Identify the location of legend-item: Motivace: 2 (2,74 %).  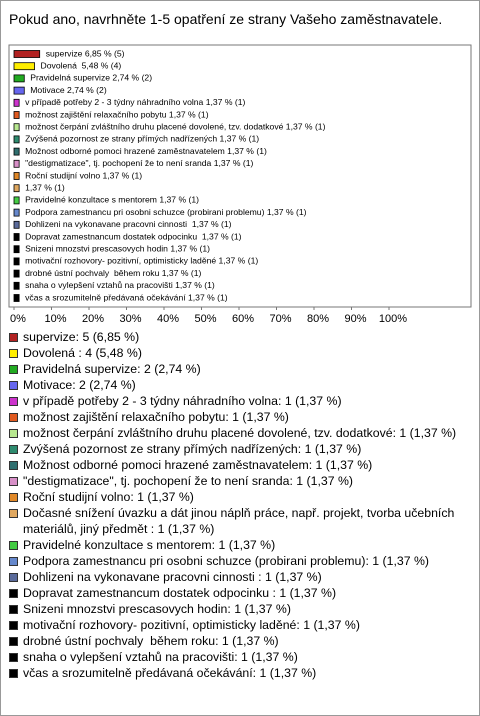
(240, 385).